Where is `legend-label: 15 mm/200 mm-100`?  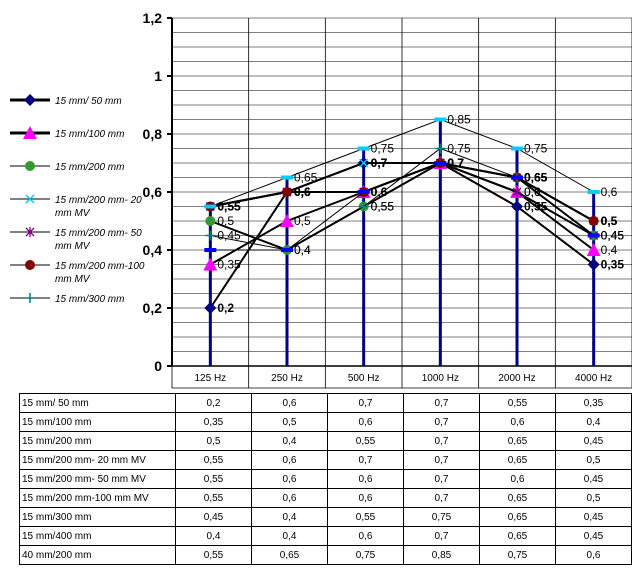
legend-label: 15 mm/200 mm-100 is located at coordinates (100, 266).